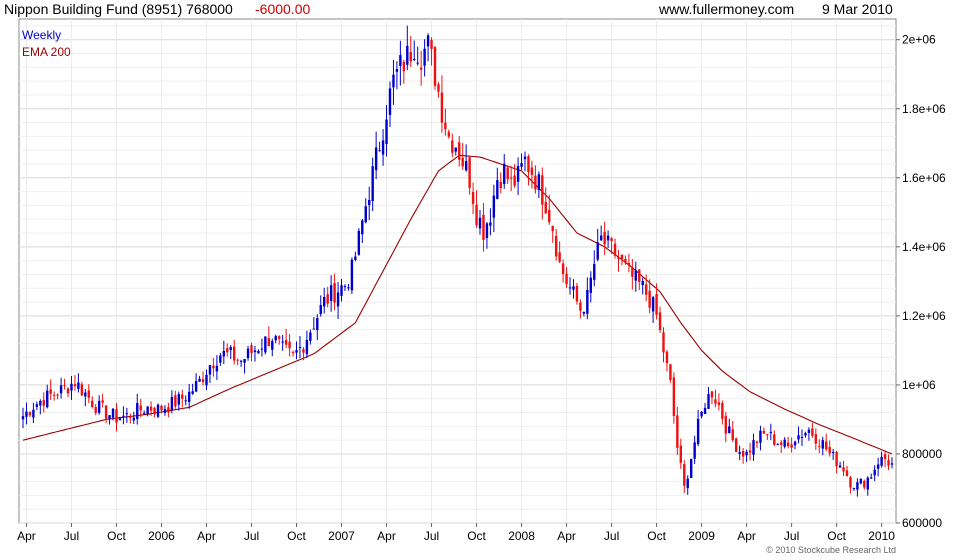 This screenshot has width=980, height=560. I want to click on legend-ema: EMA 200, so click(46, 52).